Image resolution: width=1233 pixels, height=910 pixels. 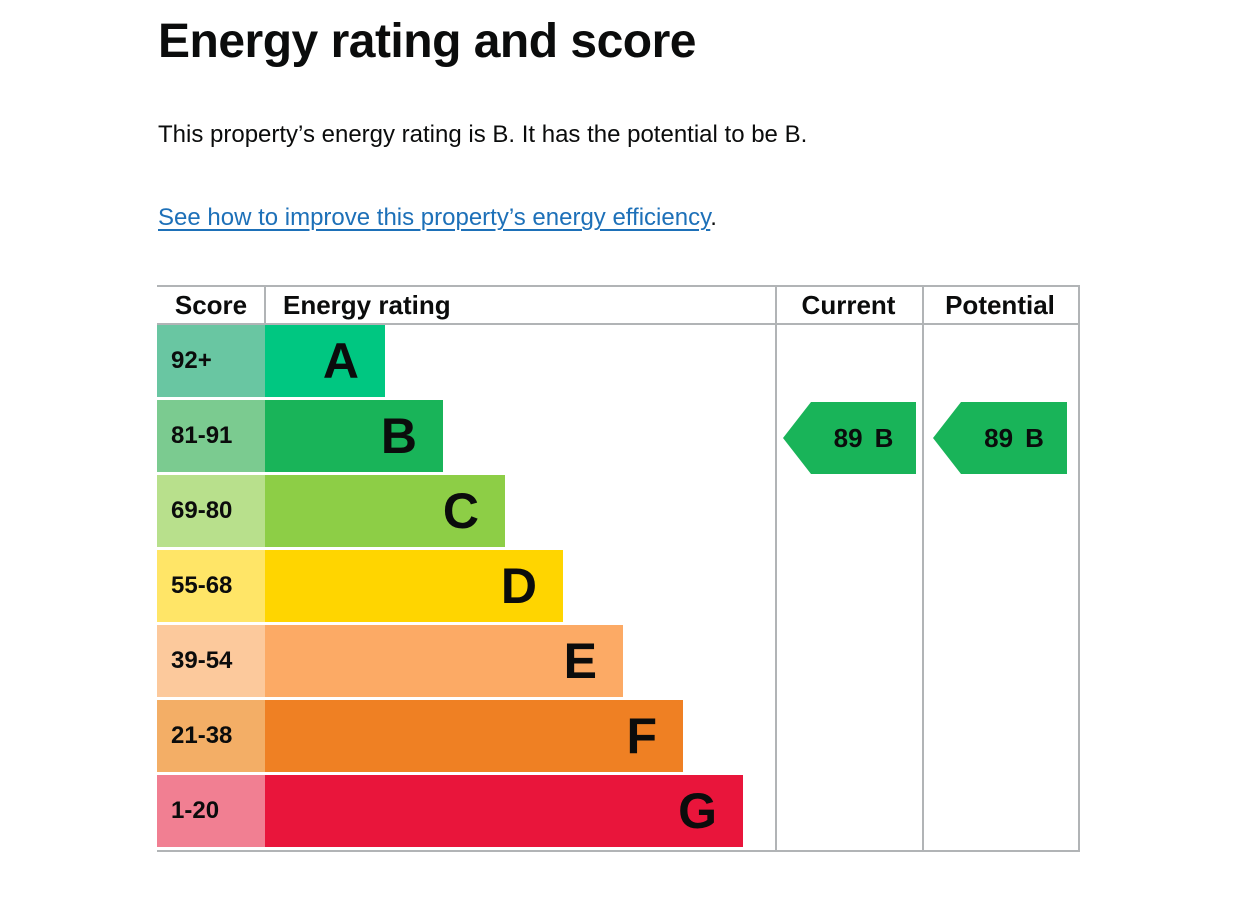 I want to click on column-header-score: Score, so click(x=211, y=305).